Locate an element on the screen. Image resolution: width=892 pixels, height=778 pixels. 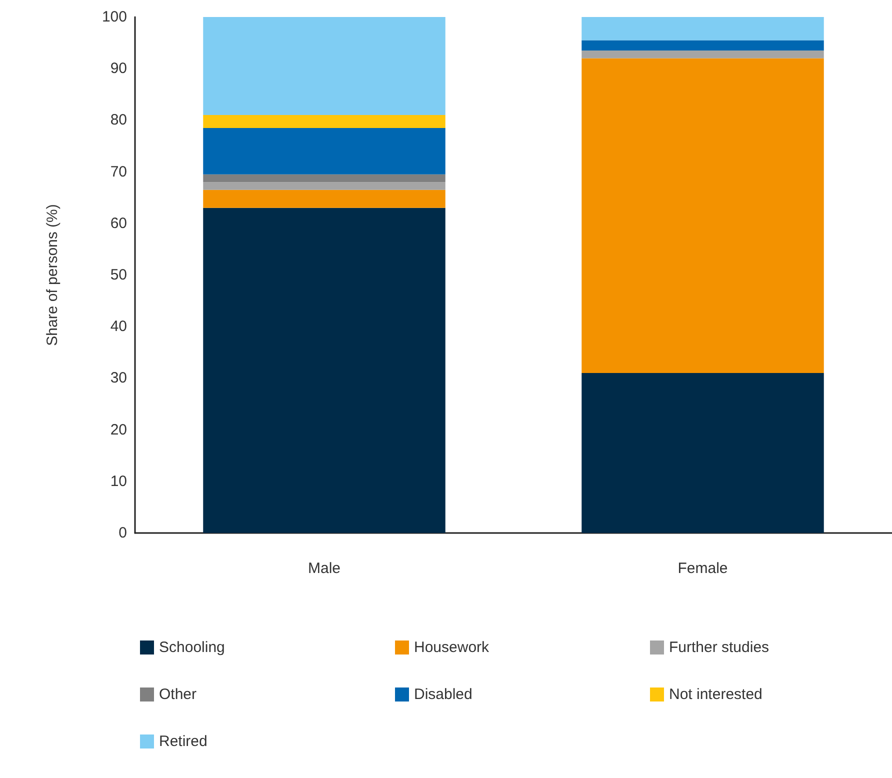
y-tick-label: 30 is located at coordinates (118, 378).